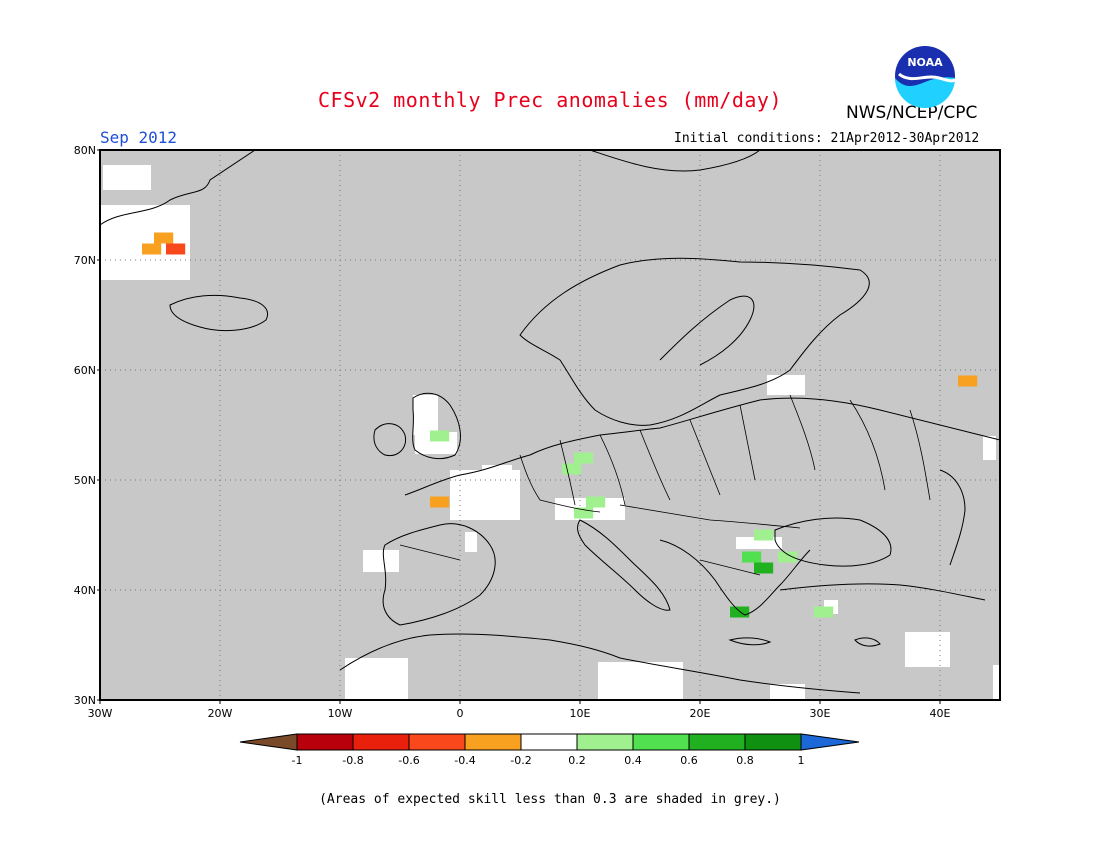 The image size is (1100, 850). I want to click on legend-colorbar: -1 -0.8 -0.6 -0.4 -0.2 0.2 0.4 0.6 0.8 1, so click(549, 750).